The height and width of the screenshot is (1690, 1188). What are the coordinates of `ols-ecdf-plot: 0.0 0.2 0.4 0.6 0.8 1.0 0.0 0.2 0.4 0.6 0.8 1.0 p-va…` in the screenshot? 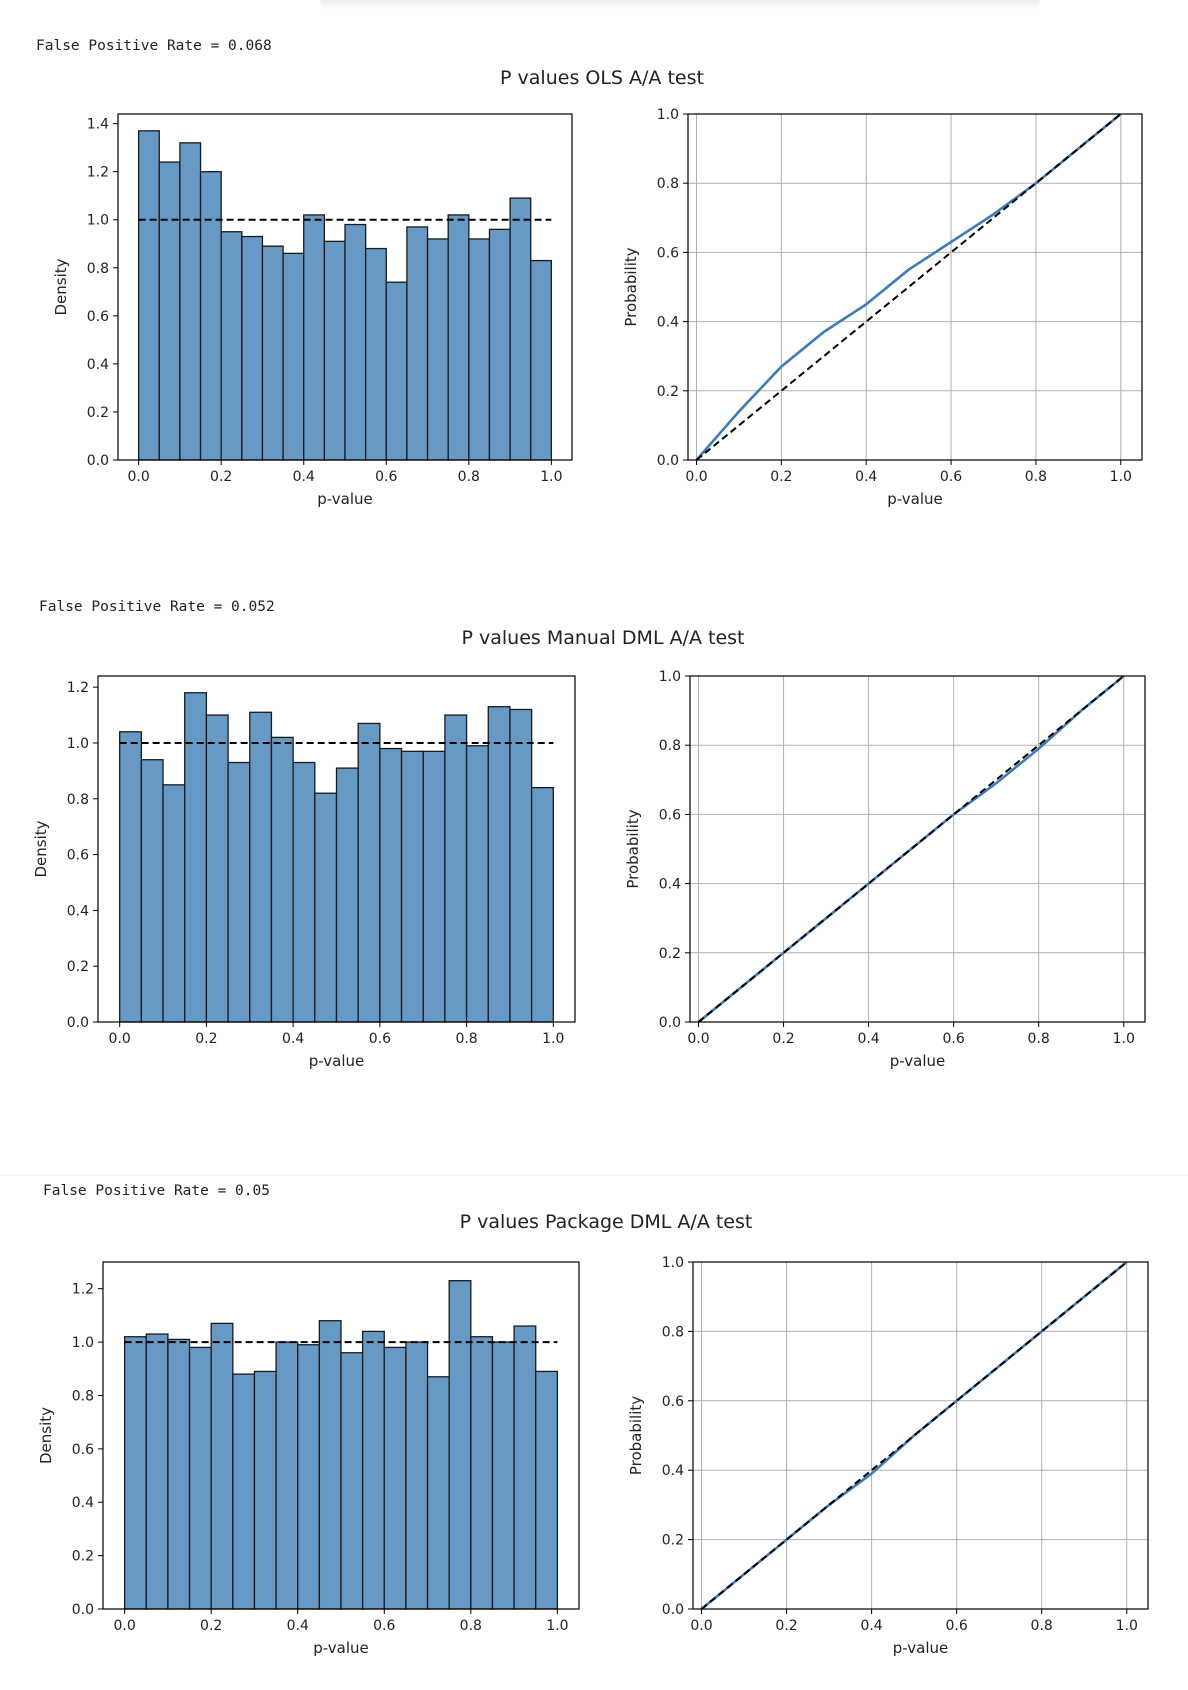 It's located at (882, 307).